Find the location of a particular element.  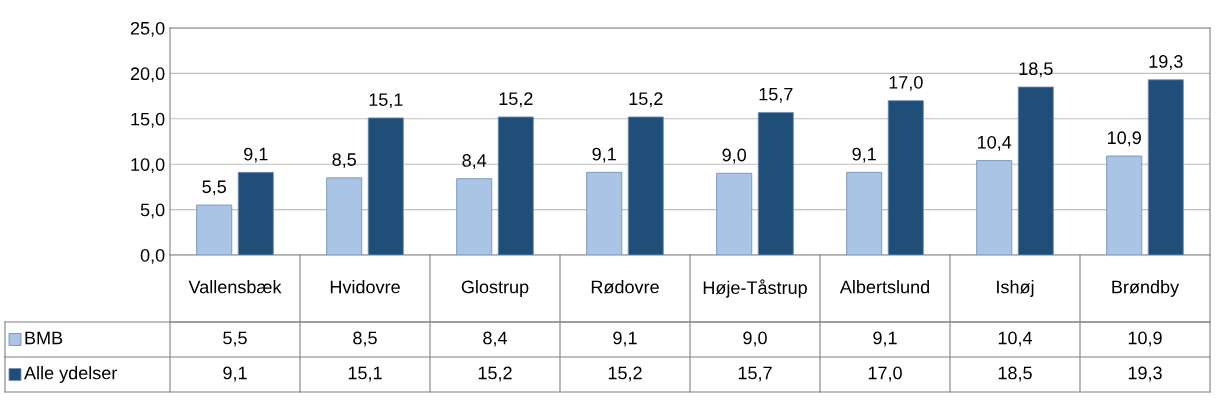

text: 8,4 is located at coordinates (474, 161).